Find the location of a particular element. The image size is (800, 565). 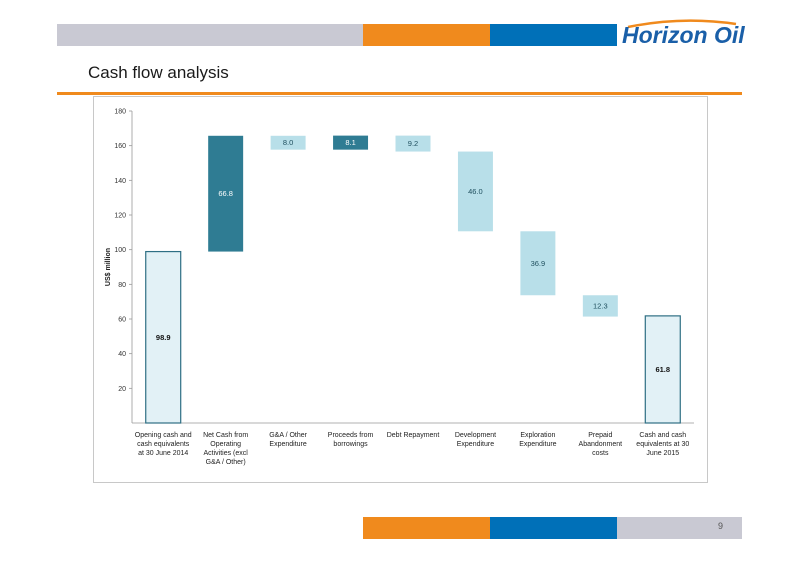

footer-band-blue is located at coordinates (553, 528).